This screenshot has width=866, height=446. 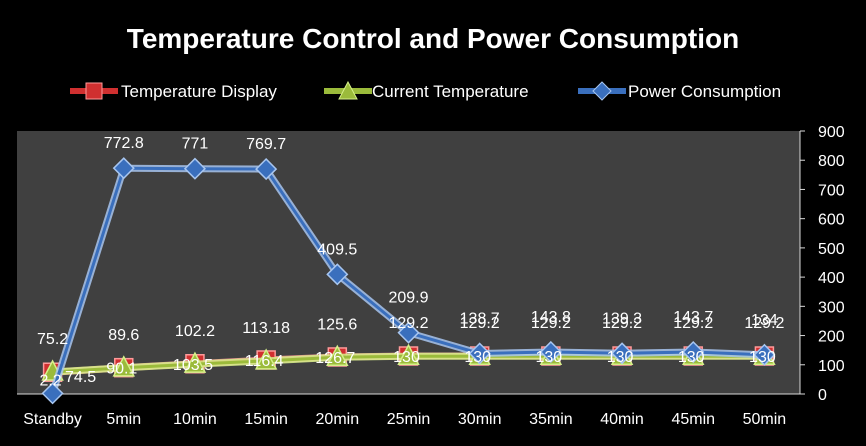 I want to click on y-tick-label: 400, so click(x=831, y=278).